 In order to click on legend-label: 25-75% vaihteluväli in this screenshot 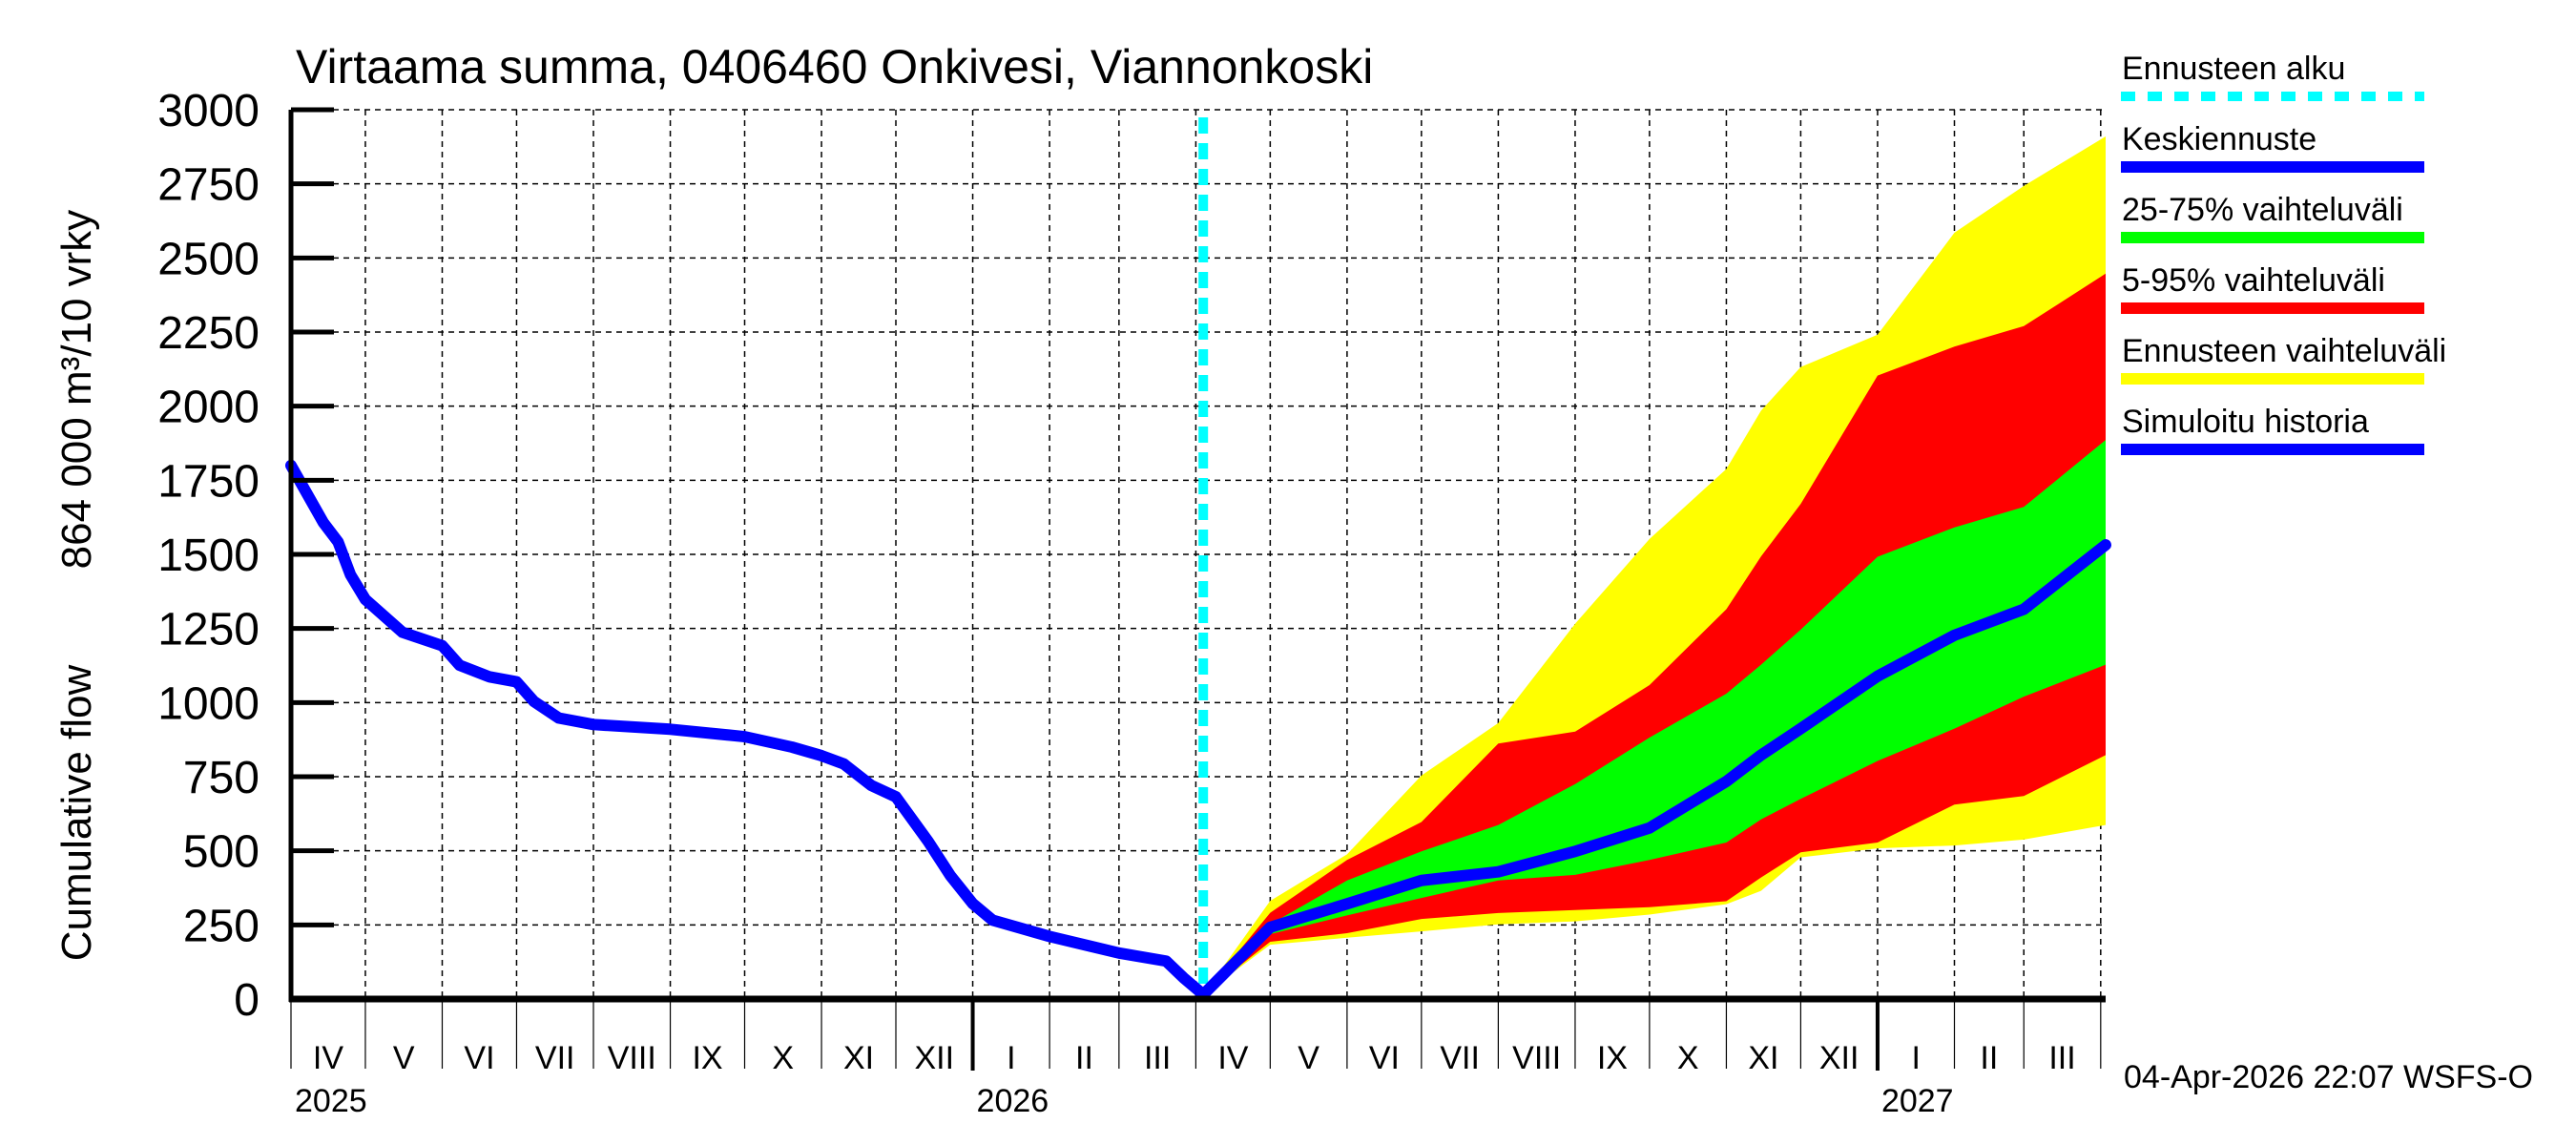, I will do `click(2262, 210)`.